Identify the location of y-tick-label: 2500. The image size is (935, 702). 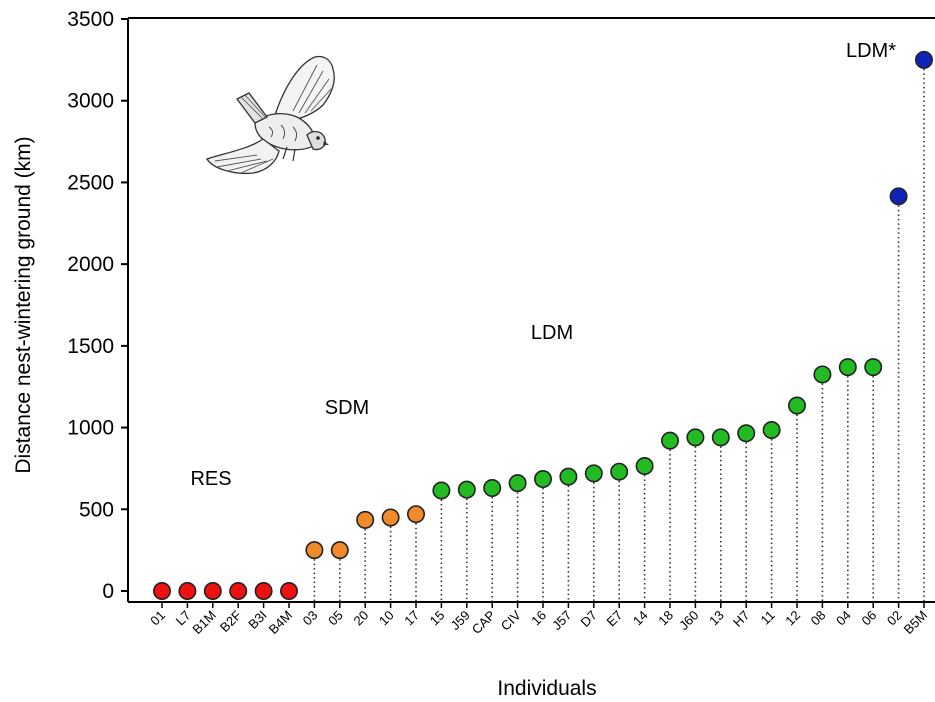
(90, 182).